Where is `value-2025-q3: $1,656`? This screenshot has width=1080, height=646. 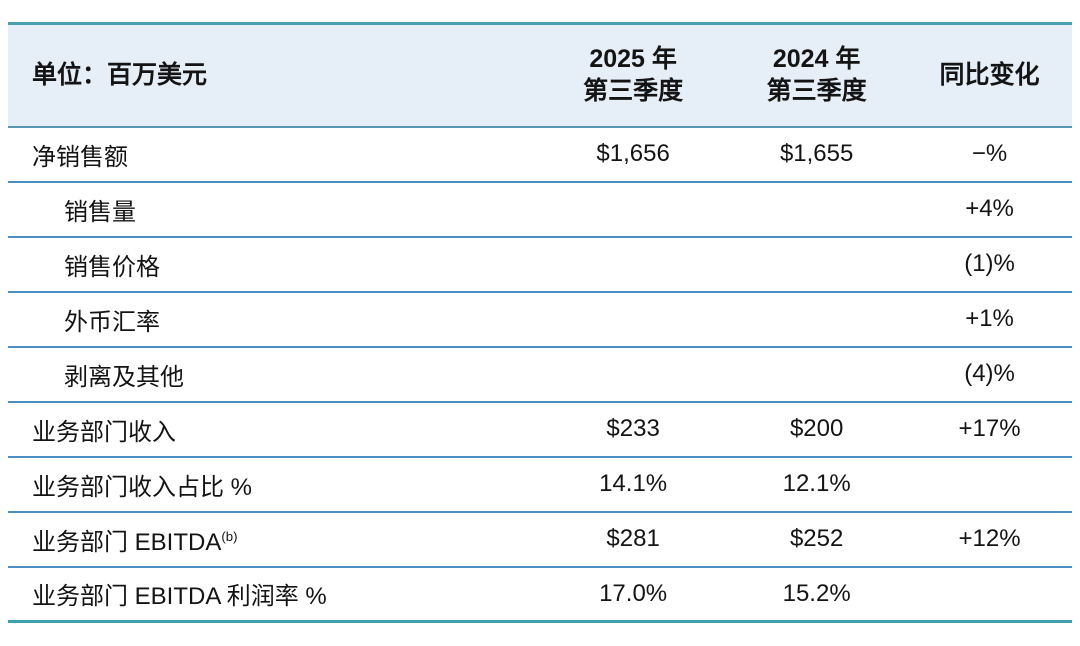 value-2025-q3: $1,656 is located at coordinates (633, 153).